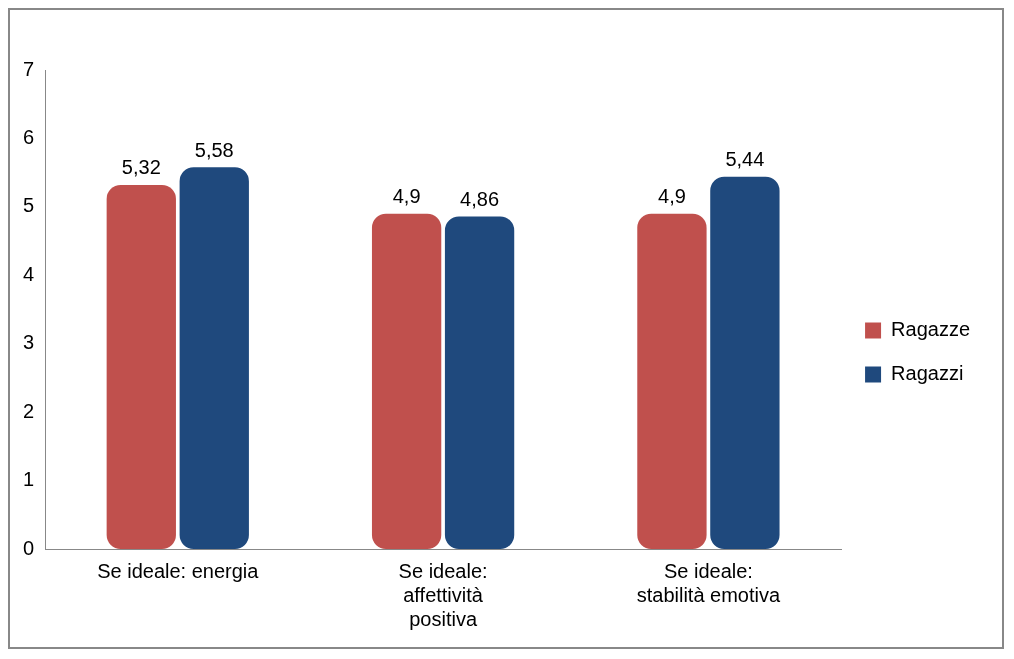  I want to click on x-tick-label: Se ideale: affettività positiva, so click(443, 594).